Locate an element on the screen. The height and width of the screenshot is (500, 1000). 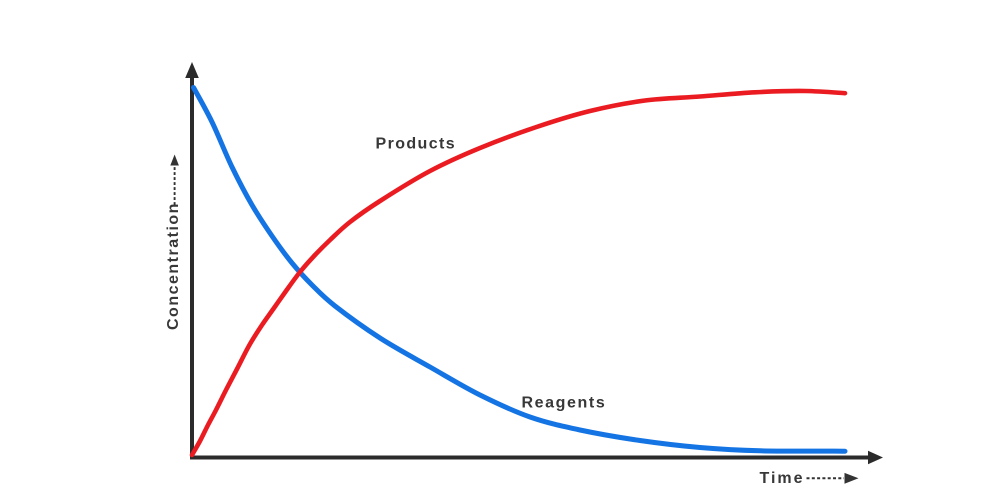
svg-text: Concentration is located at coordinates (173, 266).